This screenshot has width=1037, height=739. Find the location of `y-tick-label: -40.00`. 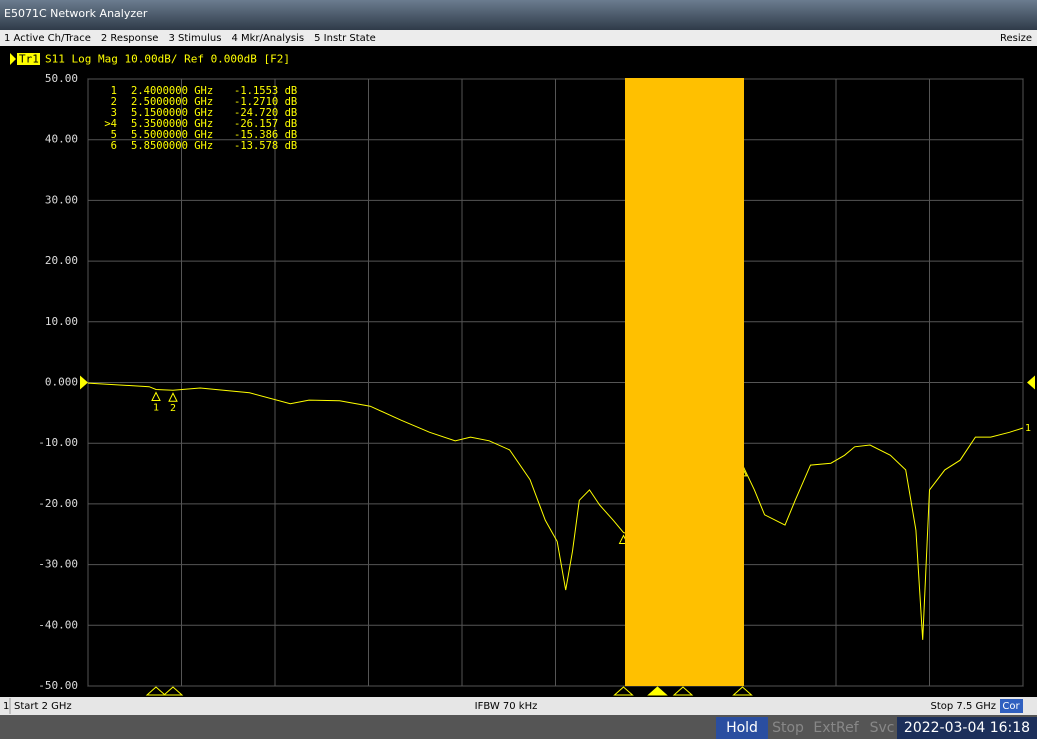

y-tick-label: -40.00 is located at coordinates (58, 624).